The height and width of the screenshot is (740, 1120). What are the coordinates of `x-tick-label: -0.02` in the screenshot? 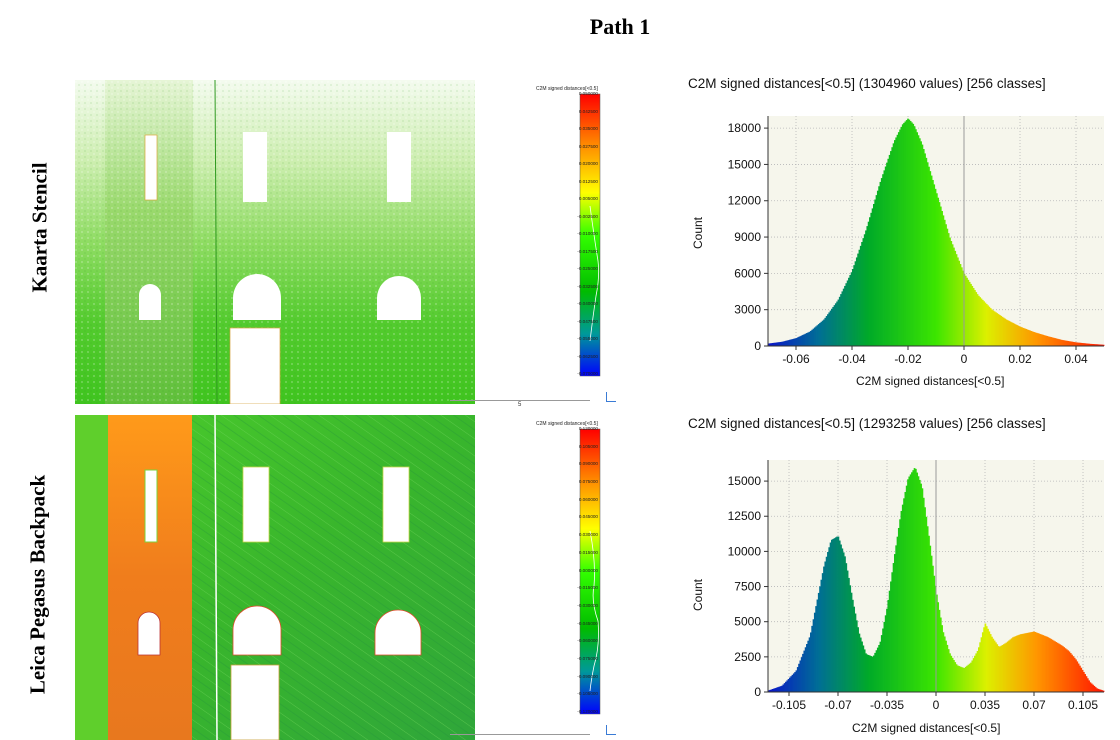 It's located at (908, 359).